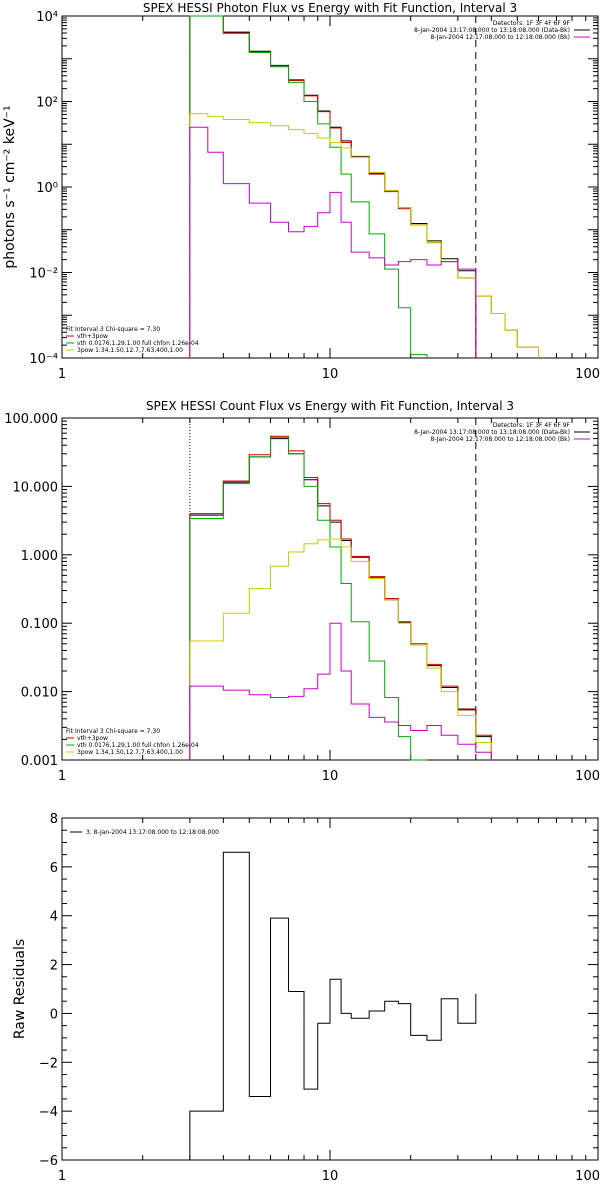 This screenshot has width=600, height=1200. What do you see at coordinates (43, 274) in the screenshot?
I see `y-tick-label: 10⁻²` at bounding box center [43, 274].